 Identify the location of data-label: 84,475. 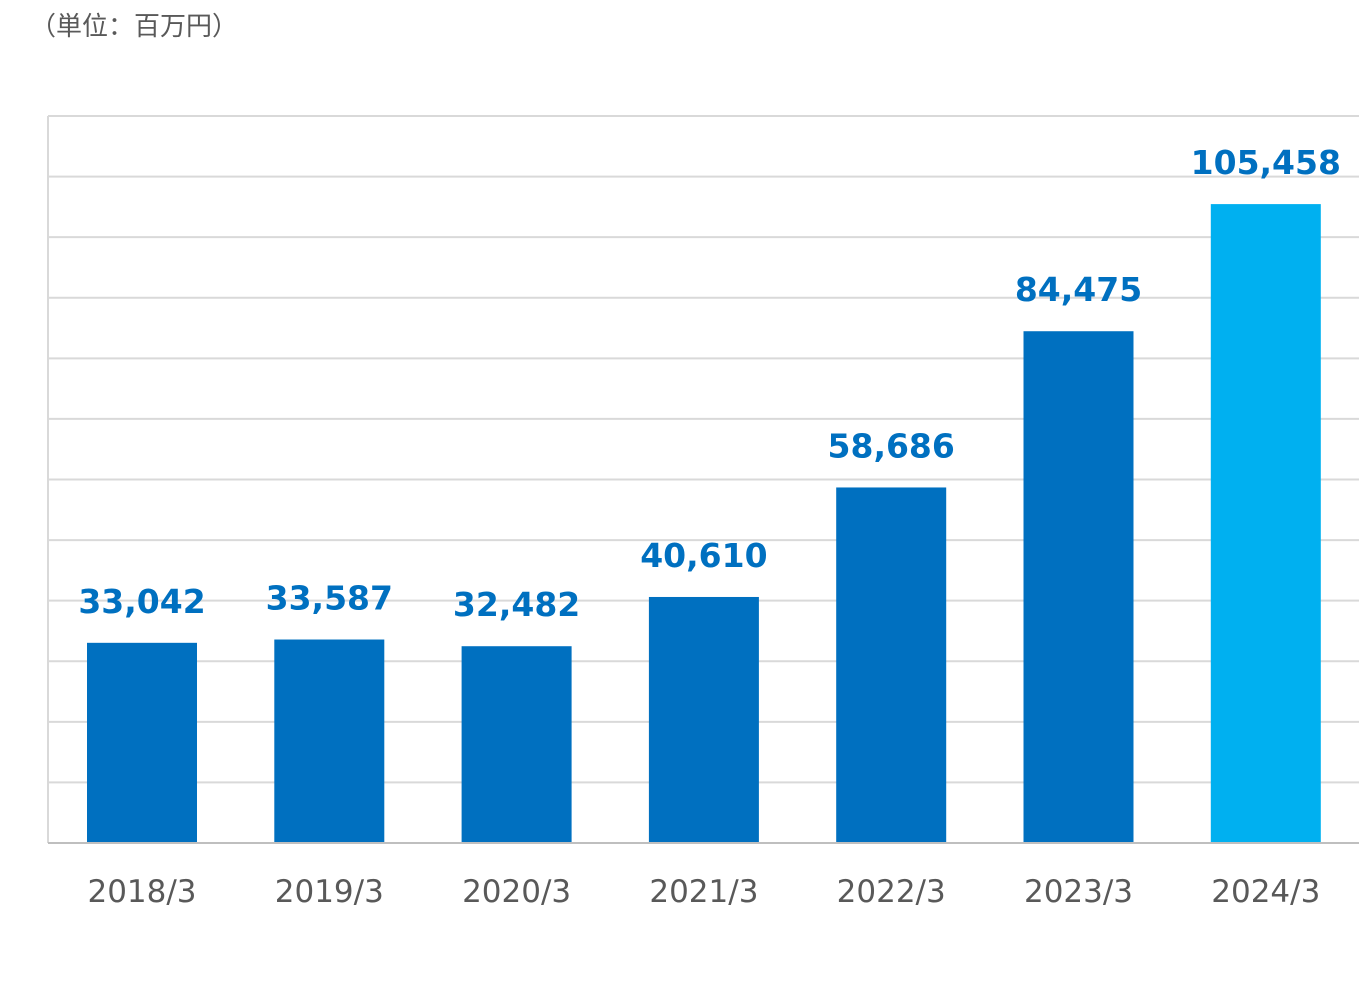
(1078, 289).